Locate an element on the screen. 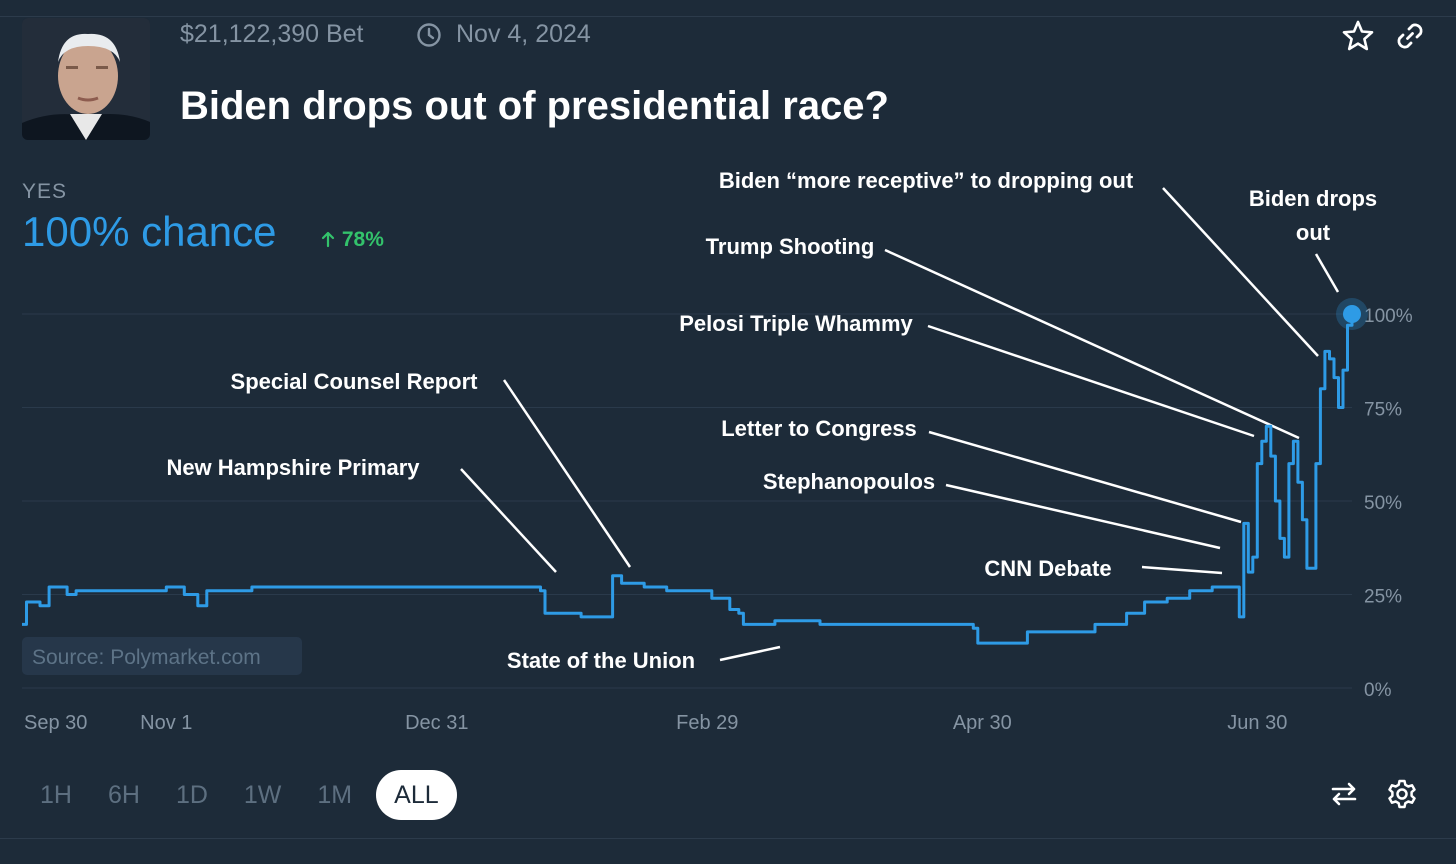  star-icon is located at coordinates (1358, 36).